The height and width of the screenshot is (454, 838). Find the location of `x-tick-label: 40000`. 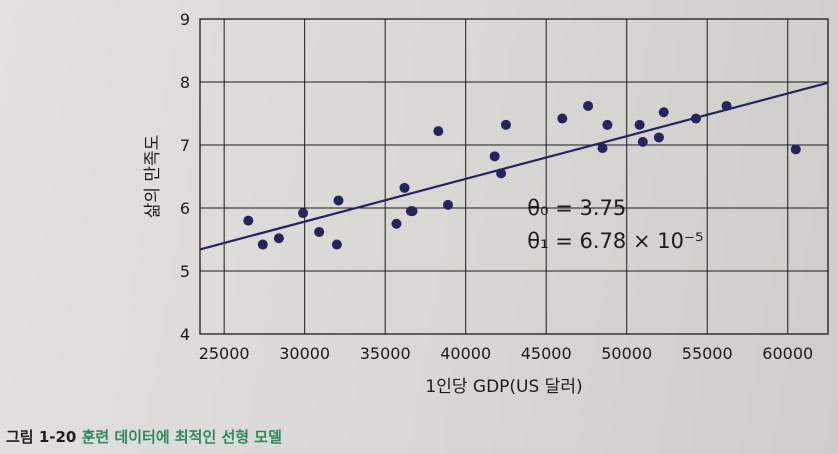

x-tick-label: 40000 is located at coordinates (465, 353).